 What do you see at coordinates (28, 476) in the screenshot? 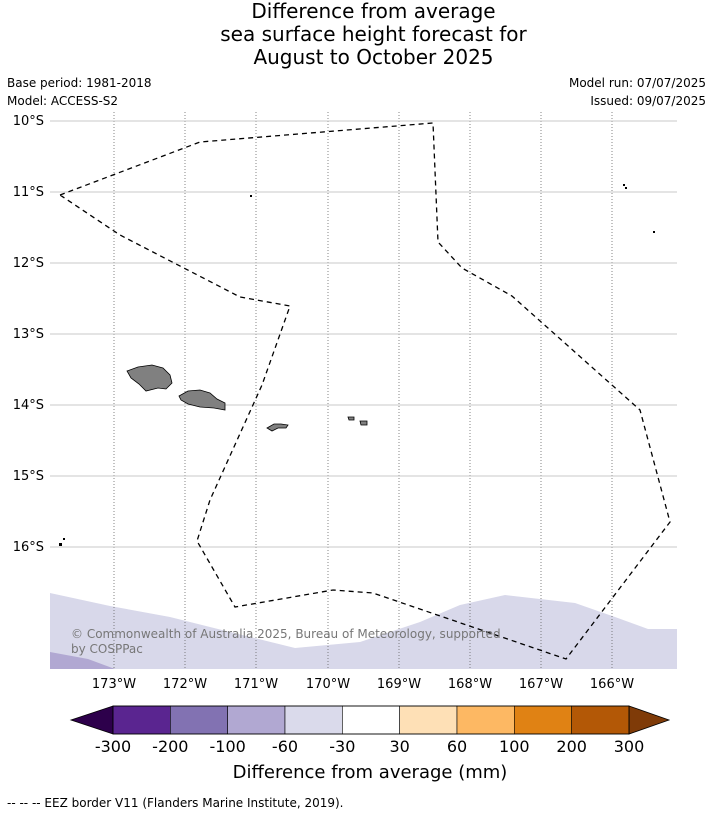
I see `lat-label: 15°S` at bounding box center [28, 476].